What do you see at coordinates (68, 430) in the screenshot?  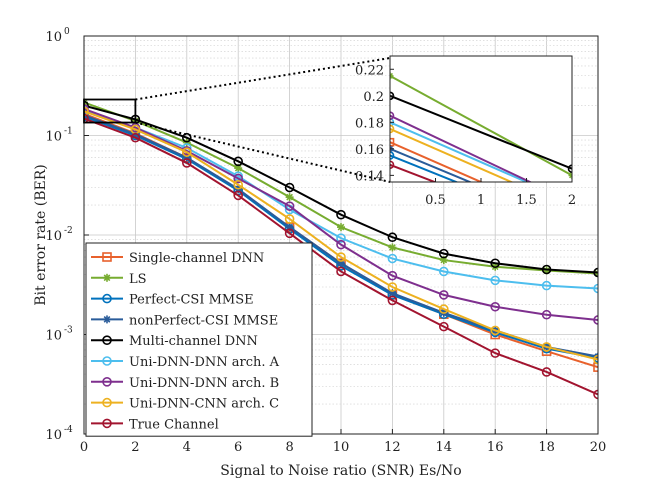 I see `y-tick-exponent: -4` at bounding box center [68, 430].